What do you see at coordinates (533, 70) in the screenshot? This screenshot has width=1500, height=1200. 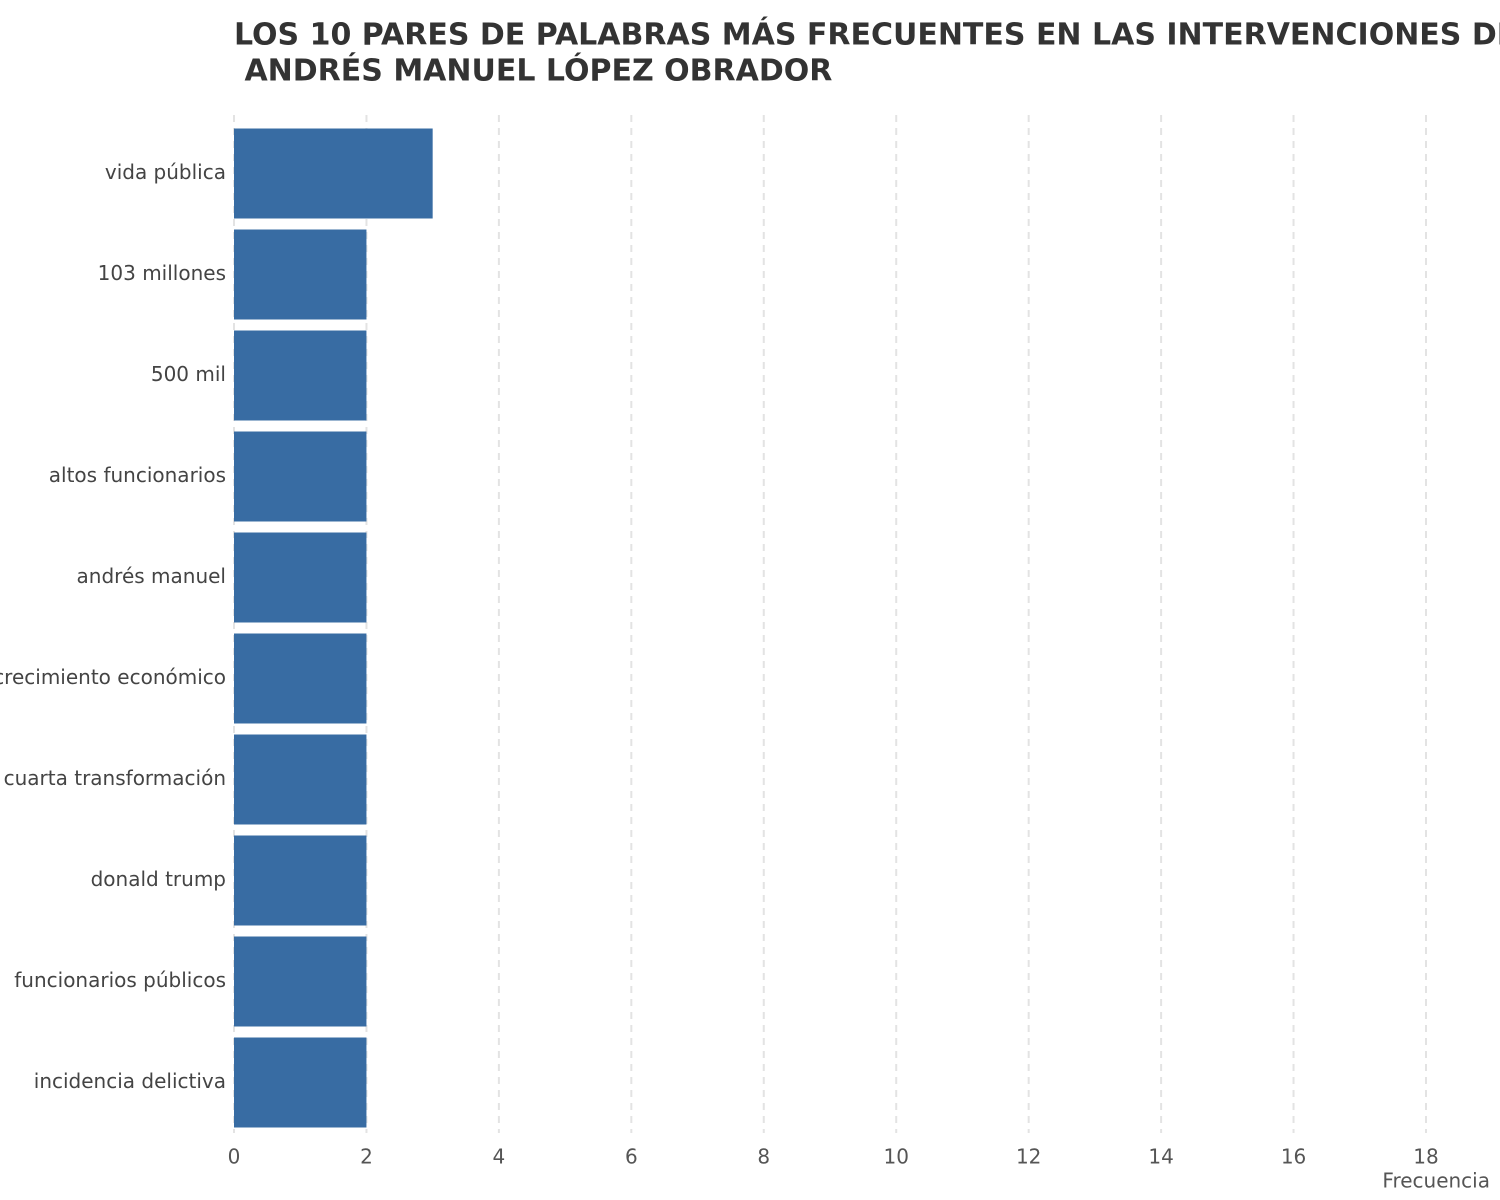 I see `chart-title: ANDRÉS MANUEL LÓPEZ OBRADOR` at bounding box center [533, 70].